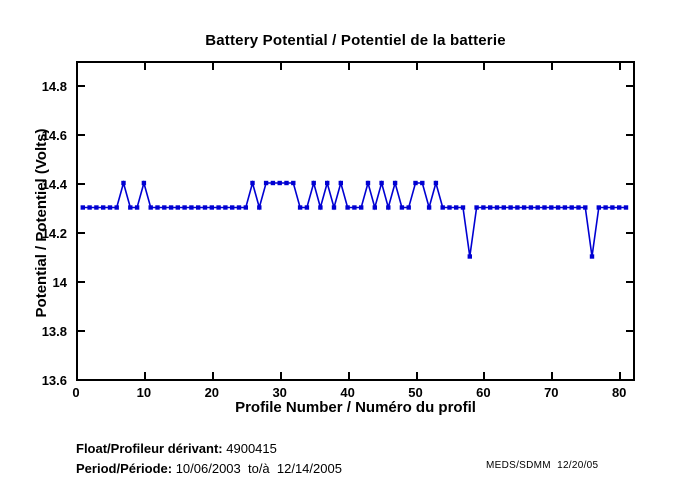 The height and width of the screenshot is (500, 680). What do you see at coordinates (629, 380) in the screenshot?
I see `y-axis-right-tick-13.6` at bounding box center [629, 380].